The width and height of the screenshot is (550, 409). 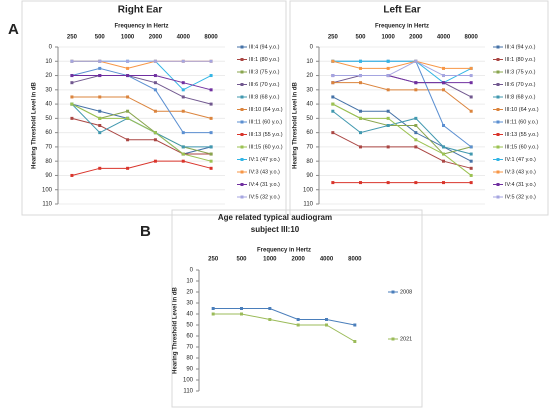 What do you see at coordinates (520, 97) in the screenshot?
I see `legend-label: III:8 (68 y.o.)` at bounding box center [520, 97].